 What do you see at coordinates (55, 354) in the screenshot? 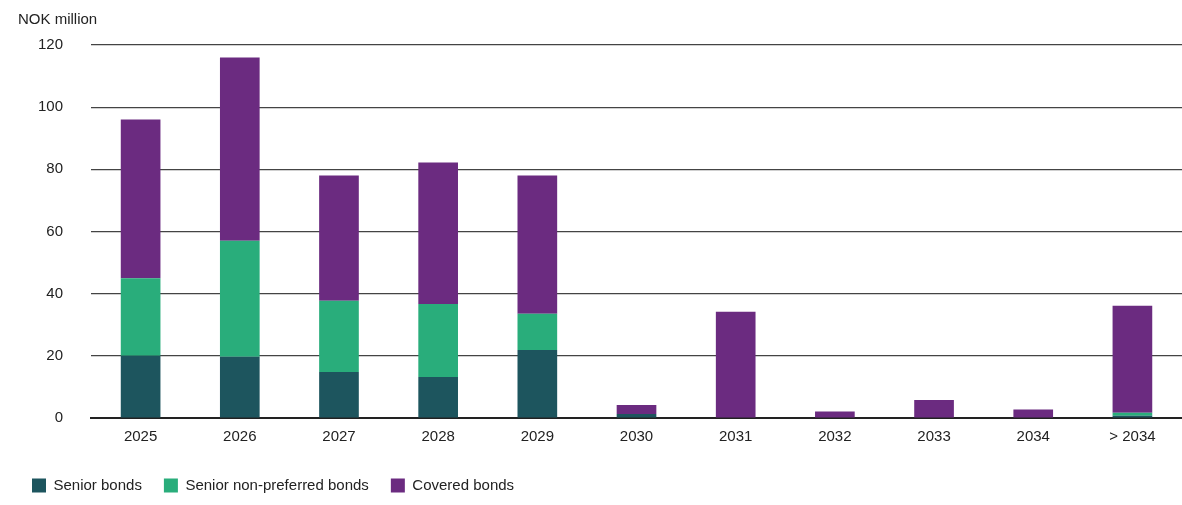
I see `y-tick-label: 20` at bounding box center [55, 354].